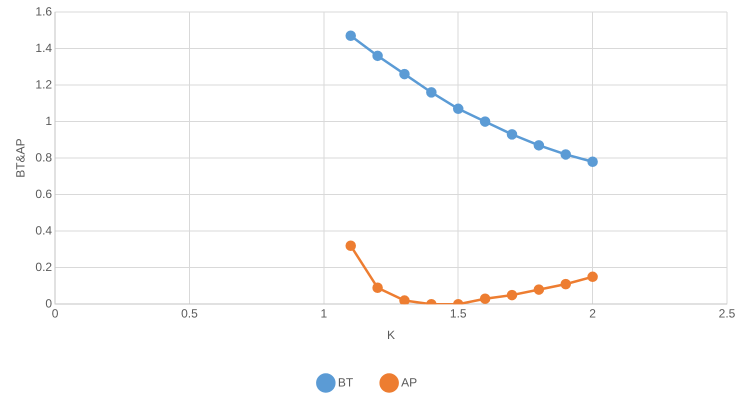 This screenshot has height=403, width=747. Describe the element at coordinates (48, 121) in the screenshot. I see `y-tick-label: 1` at that location.